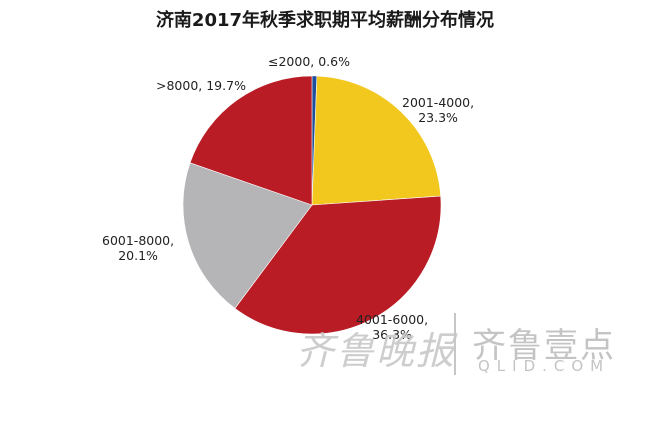 Image resolution: width=650 pixels, height=426 pixels. I want to click on watermark-qilu-evening-news: 齐鲁晚报, so click(376, 351).